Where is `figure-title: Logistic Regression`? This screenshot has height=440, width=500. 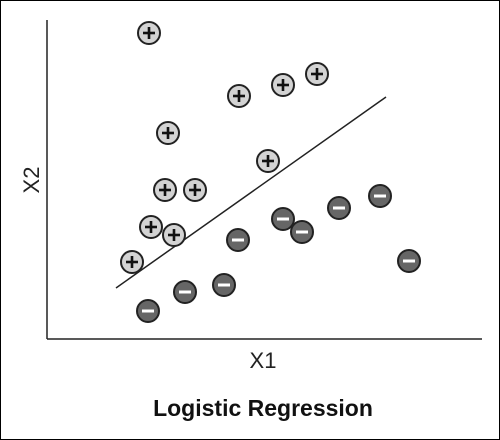 figure-title: Logistic Regression is located at coordinates (263, 408).